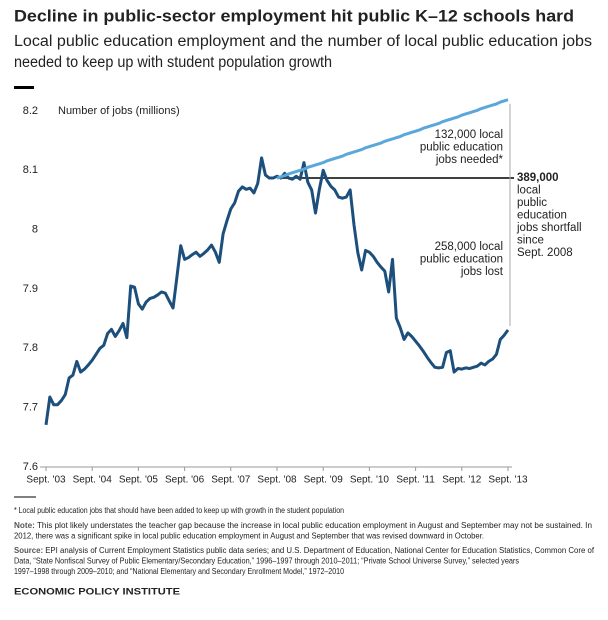  I want to click on y-tick-label: 7.9, so click(30, 289).